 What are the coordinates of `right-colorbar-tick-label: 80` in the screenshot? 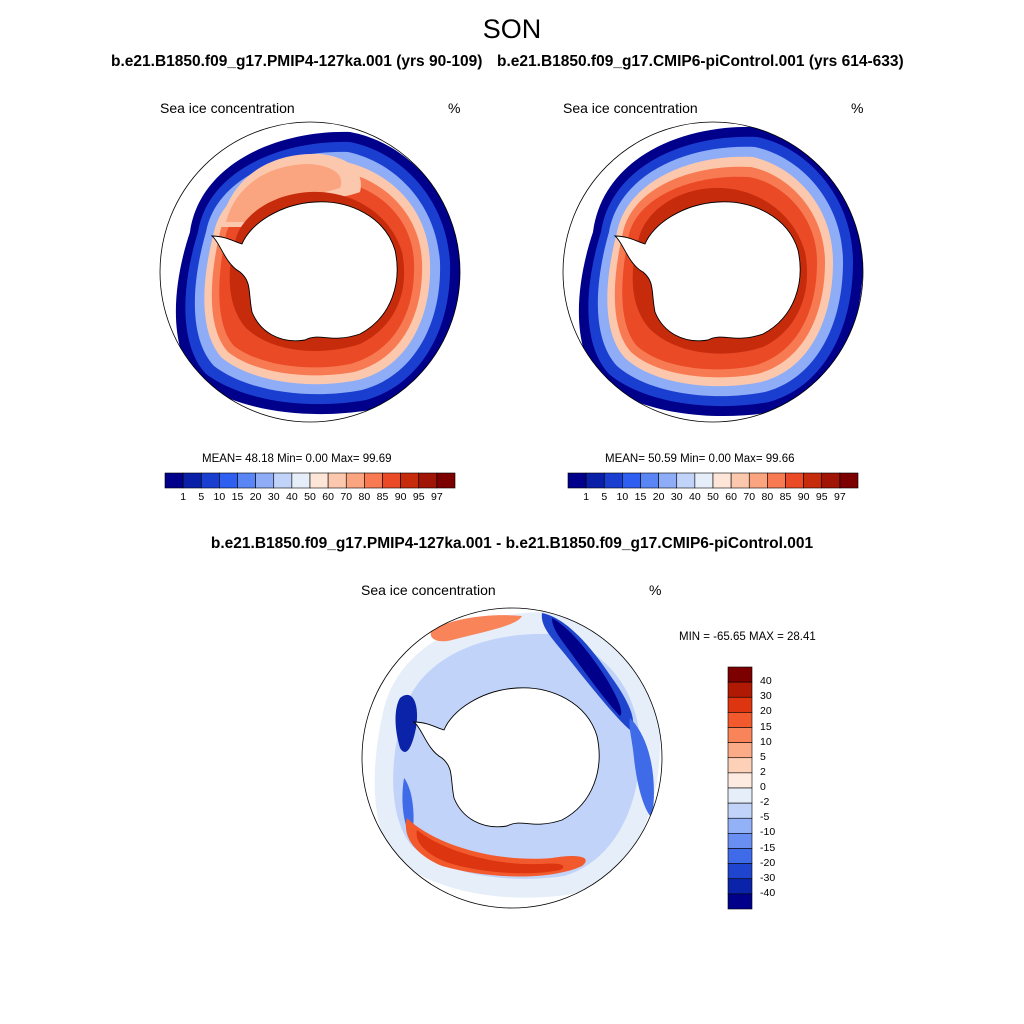 It's located at (767, 497).